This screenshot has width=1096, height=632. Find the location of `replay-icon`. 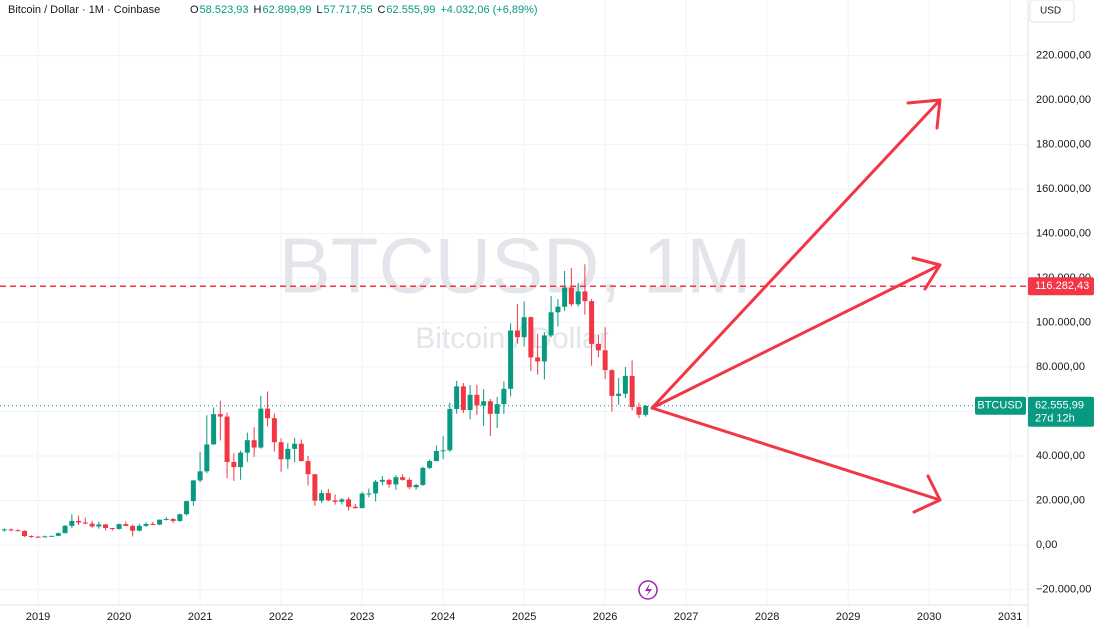

replay-icon is located at coordinates (648, 590).